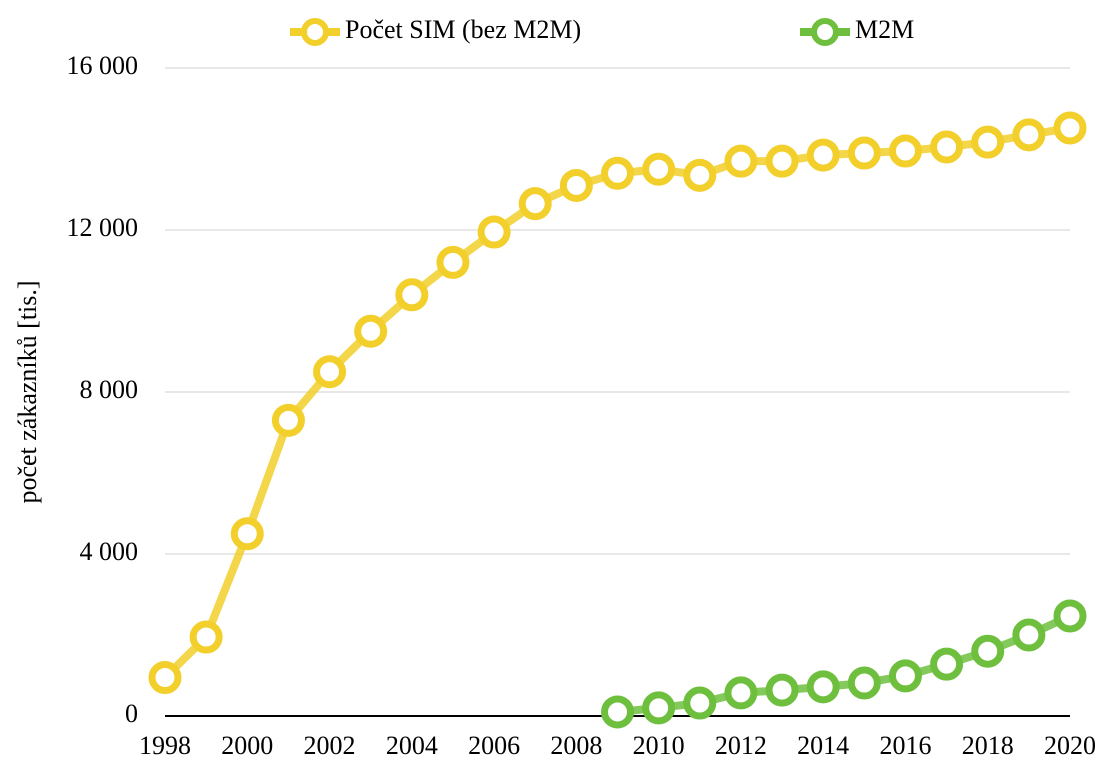  Describe the element at coordinates (884, 29) in the screenshot. I see `legend-label: M2M` at that location.